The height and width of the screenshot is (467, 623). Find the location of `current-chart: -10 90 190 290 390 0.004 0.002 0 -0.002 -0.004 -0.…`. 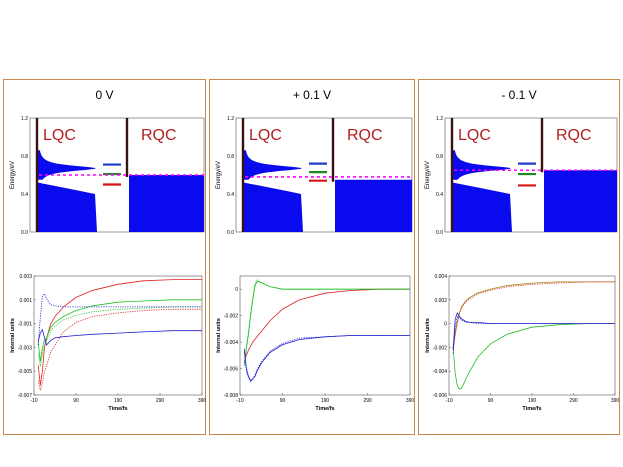

current-chart: -10 90 190 290 390 0.004 0.002 0 -0.002 -0.004 -0.… is located at coordinates (522, 343).